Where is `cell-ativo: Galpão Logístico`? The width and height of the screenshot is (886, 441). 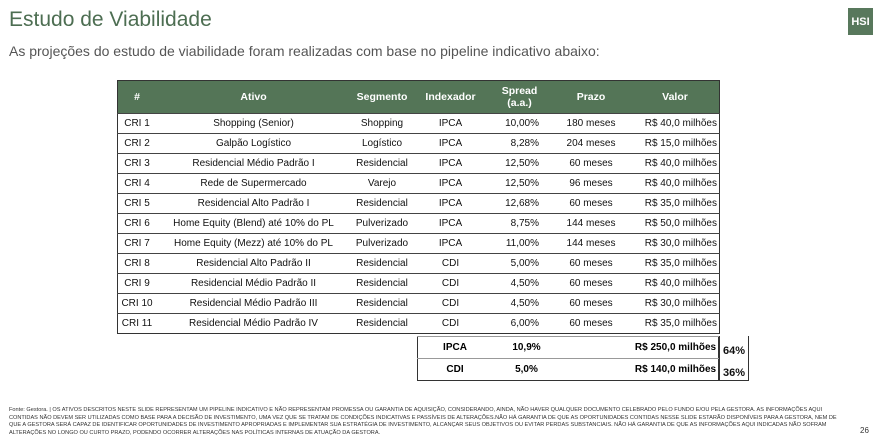 cell-ativo: Galpão Logístico is located at coordinates (253, 143).